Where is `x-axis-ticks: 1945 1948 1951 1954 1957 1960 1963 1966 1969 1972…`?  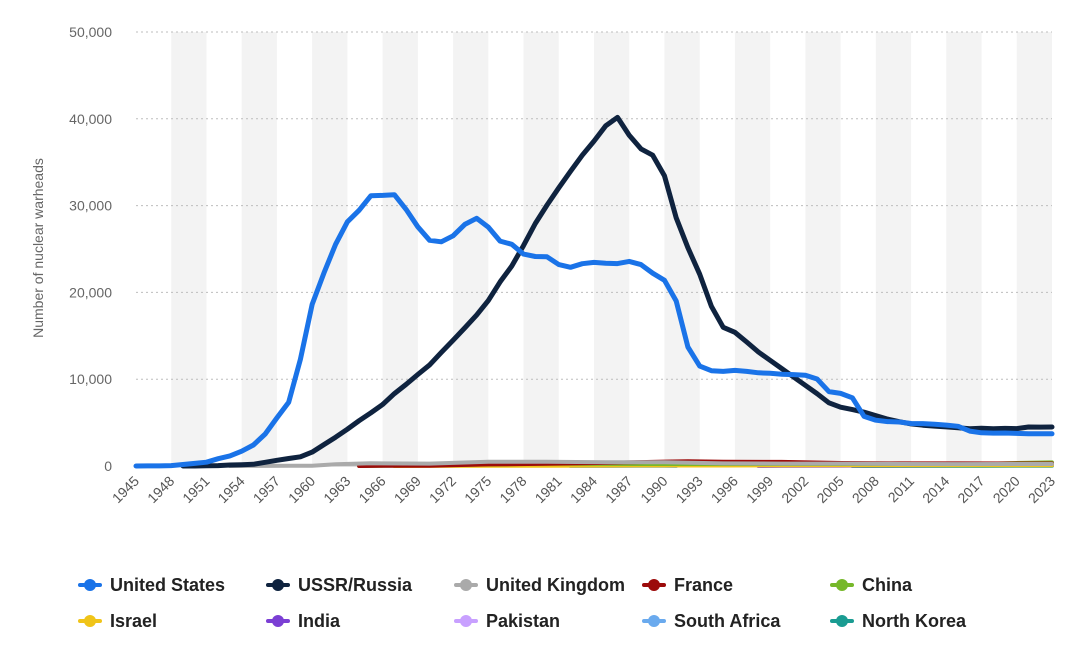
x-axis-ticks: 1945 1948 1951 1954 1957 1960 1963 1966 1969 1972… is located at coordinates (583, 489).